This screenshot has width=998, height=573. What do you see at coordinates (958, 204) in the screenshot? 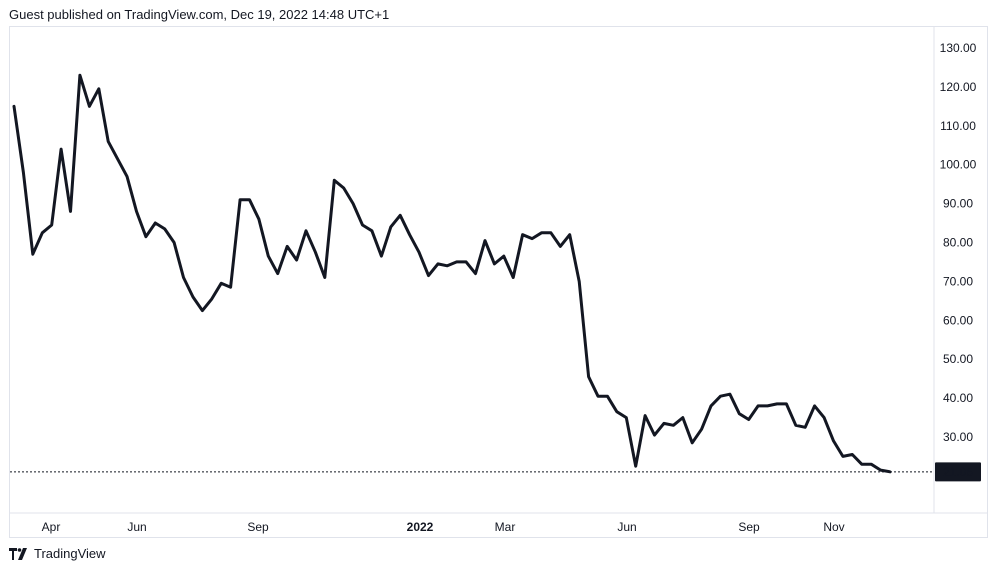
I see `price-tick-label: 90.00` at bounding box center [958, 204].